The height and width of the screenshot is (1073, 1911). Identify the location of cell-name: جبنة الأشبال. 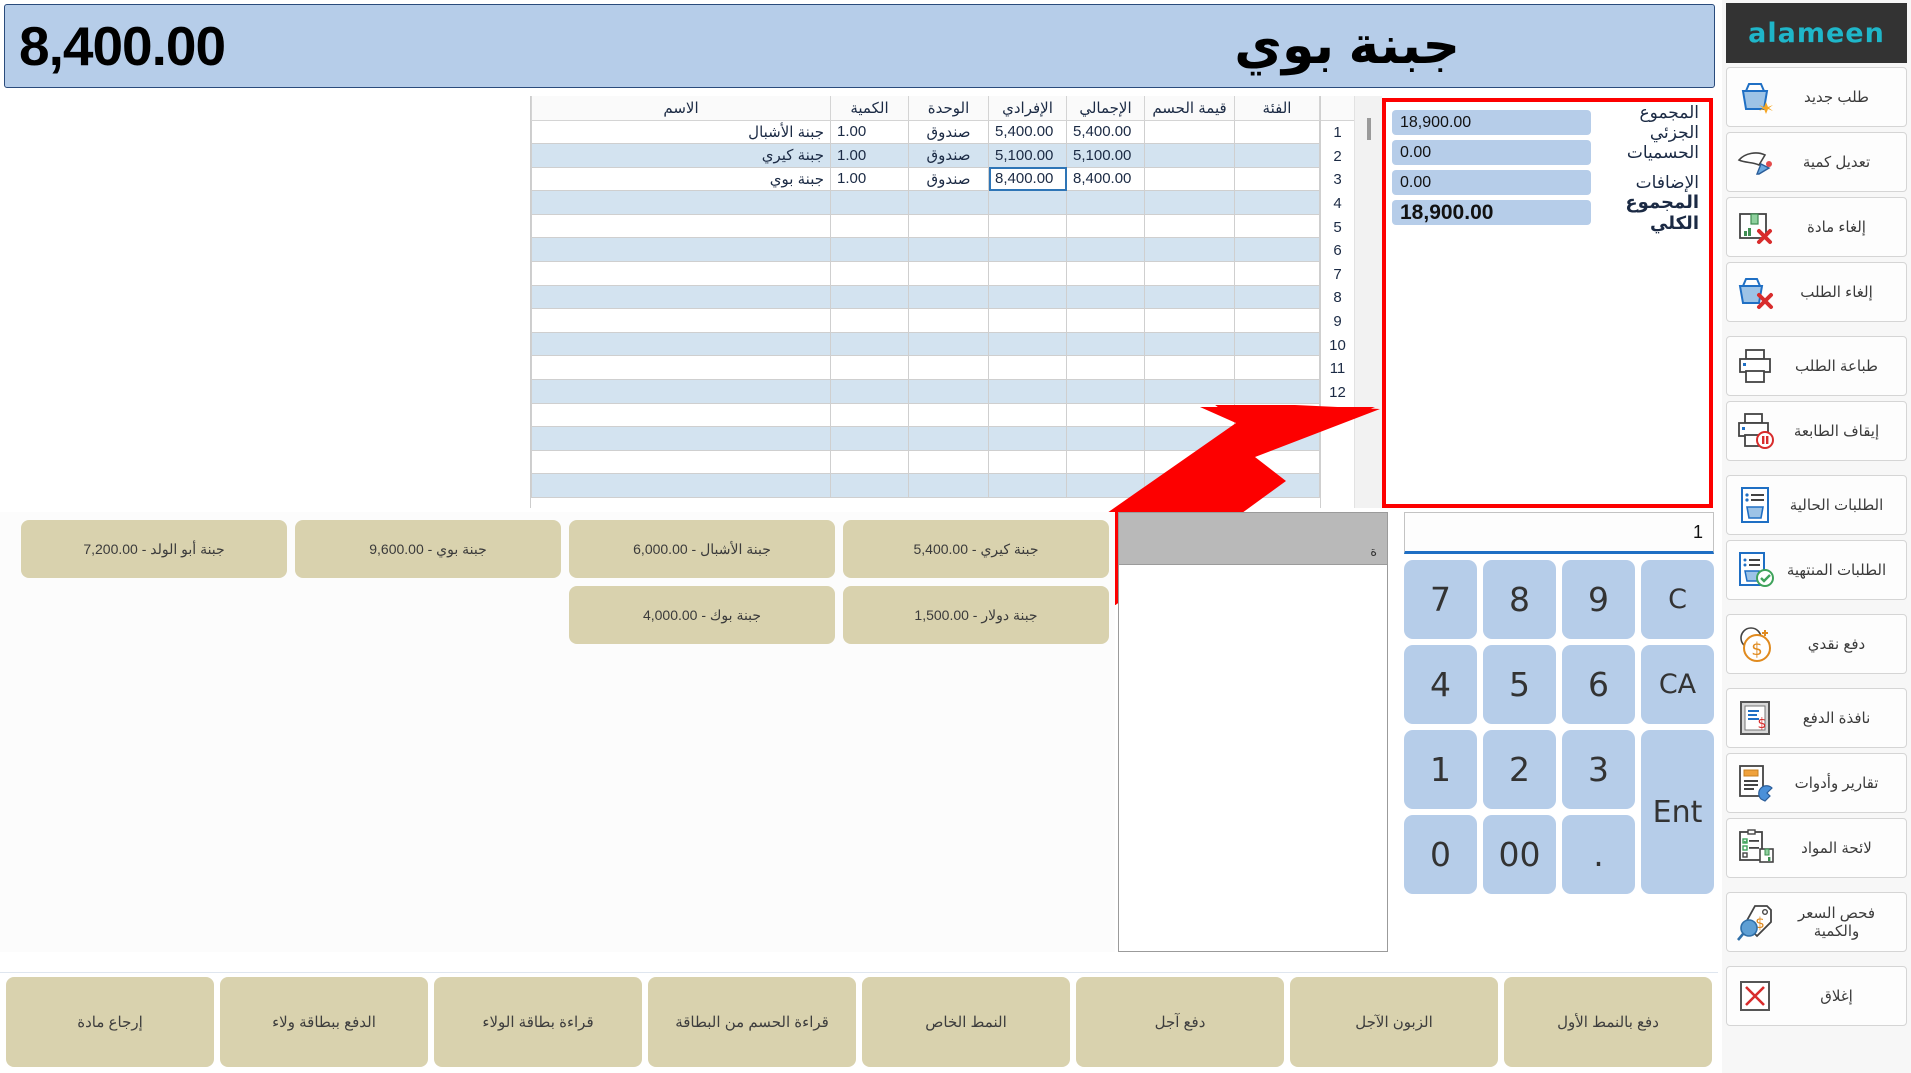
(681, 132).